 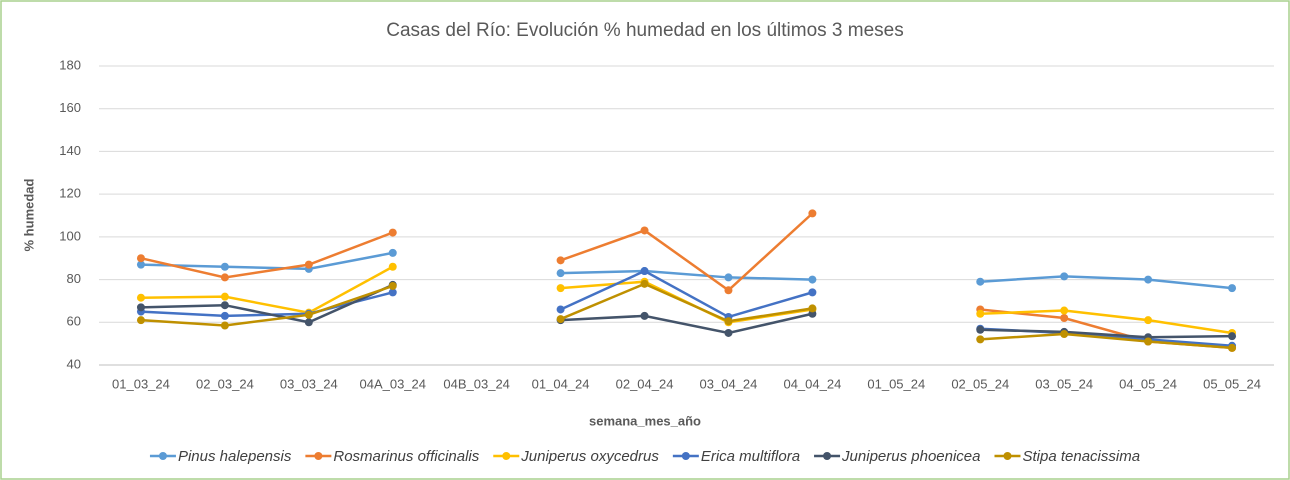 I want to click on x-tick-label: 03_04_24, so click(x=729, y=383).